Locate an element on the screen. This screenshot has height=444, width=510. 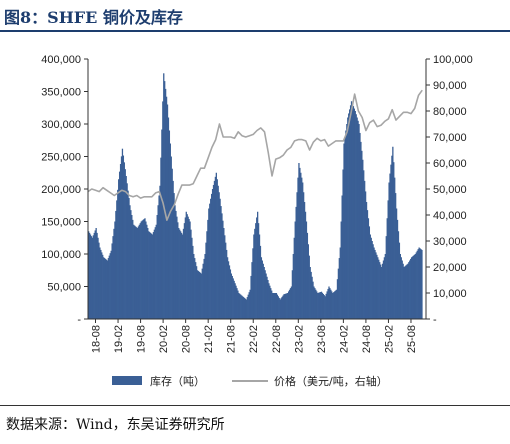
left-tick-label: 400,000 is located at coordinates (61, 60).